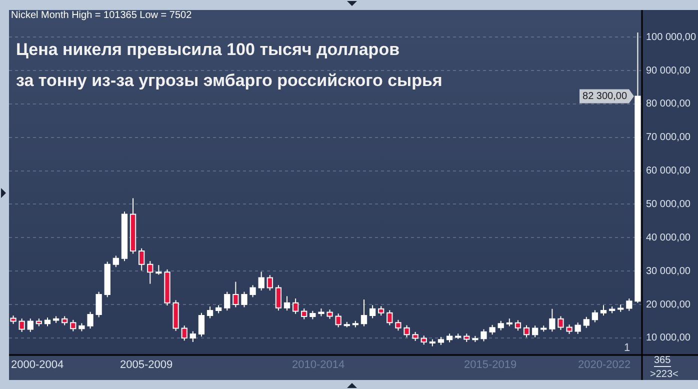 The image size is (698, 389). I want to click on y-tick-label: 80 000,00, so click(668, 104).